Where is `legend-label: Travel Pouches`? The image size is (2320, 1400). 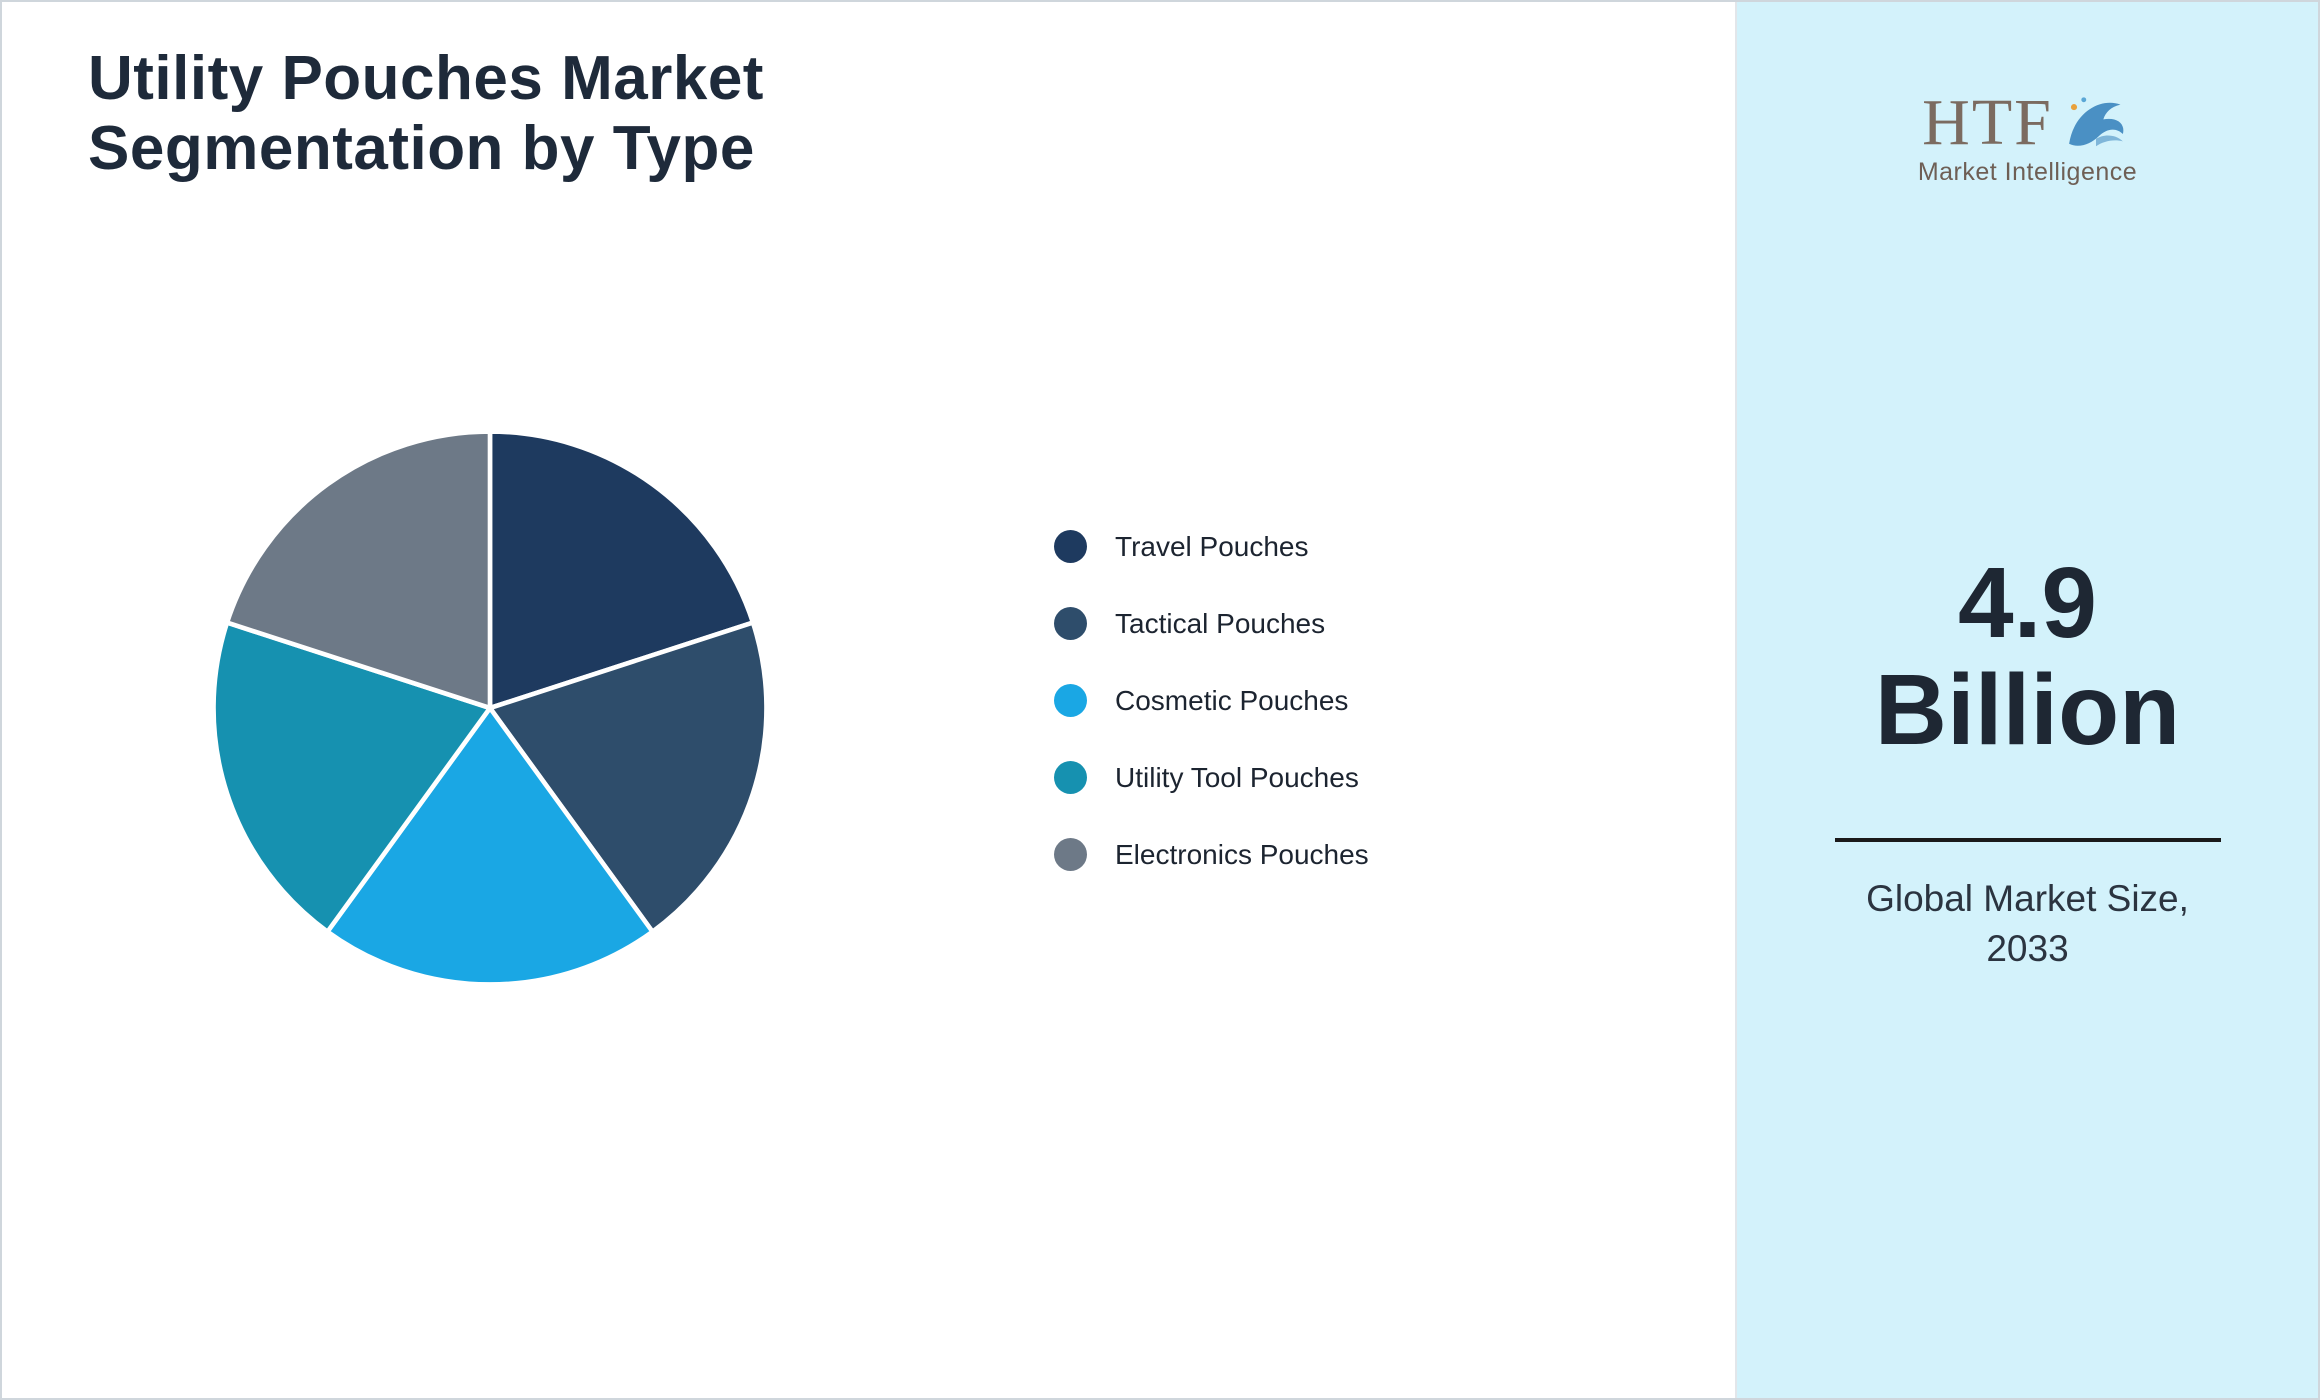
legend-label: Travel Pouches is located at coordinates (1212, 546).